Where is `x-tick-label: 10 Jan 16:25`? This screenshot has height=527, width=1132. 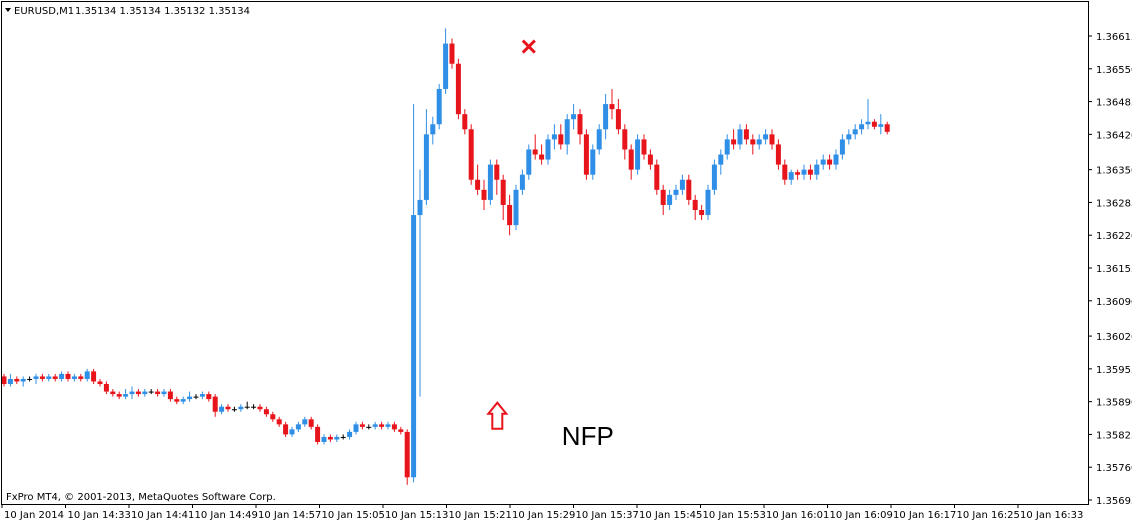 x-tick-label: 10 Jan 16:25 is located at coordinates (988, 515).